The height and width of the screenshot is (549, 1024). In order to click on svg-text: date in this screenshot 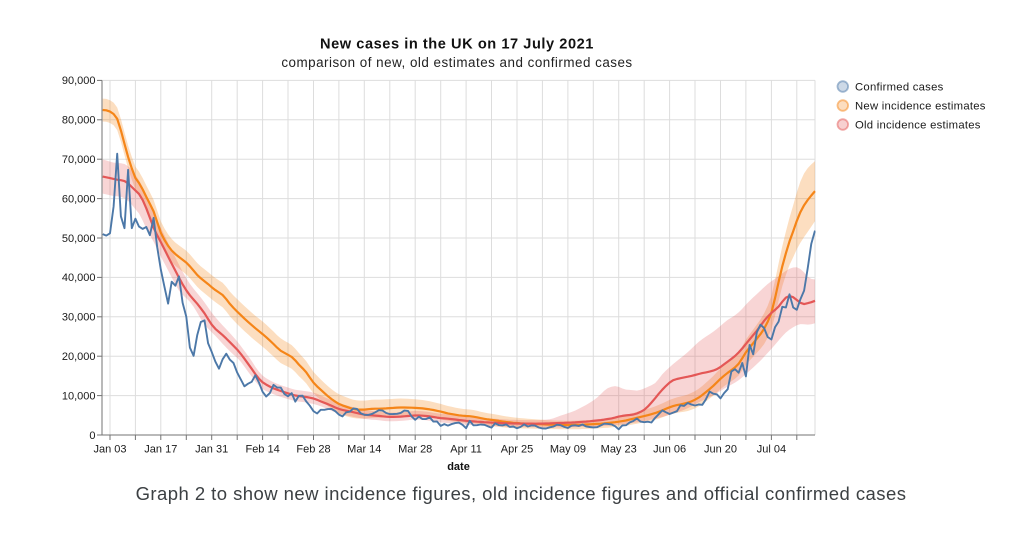, I will do `click(458, 467)`.